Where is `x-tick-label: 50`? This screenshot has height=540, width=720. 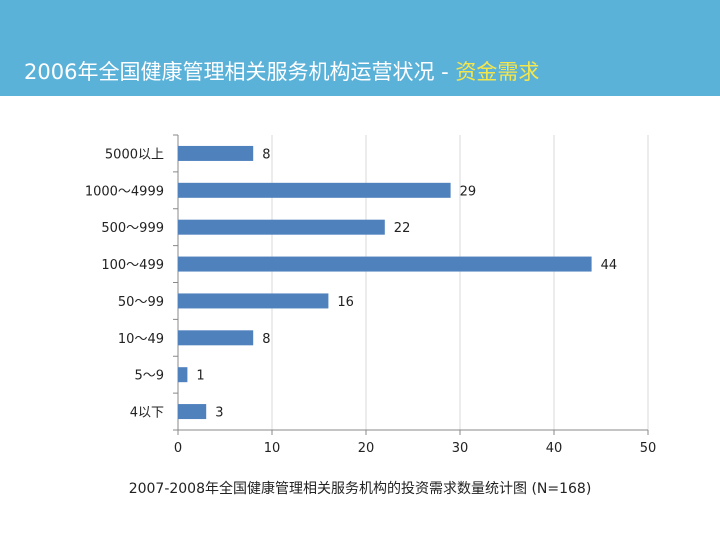
x-tick-label: 50 is located at coordinates (648, 448).